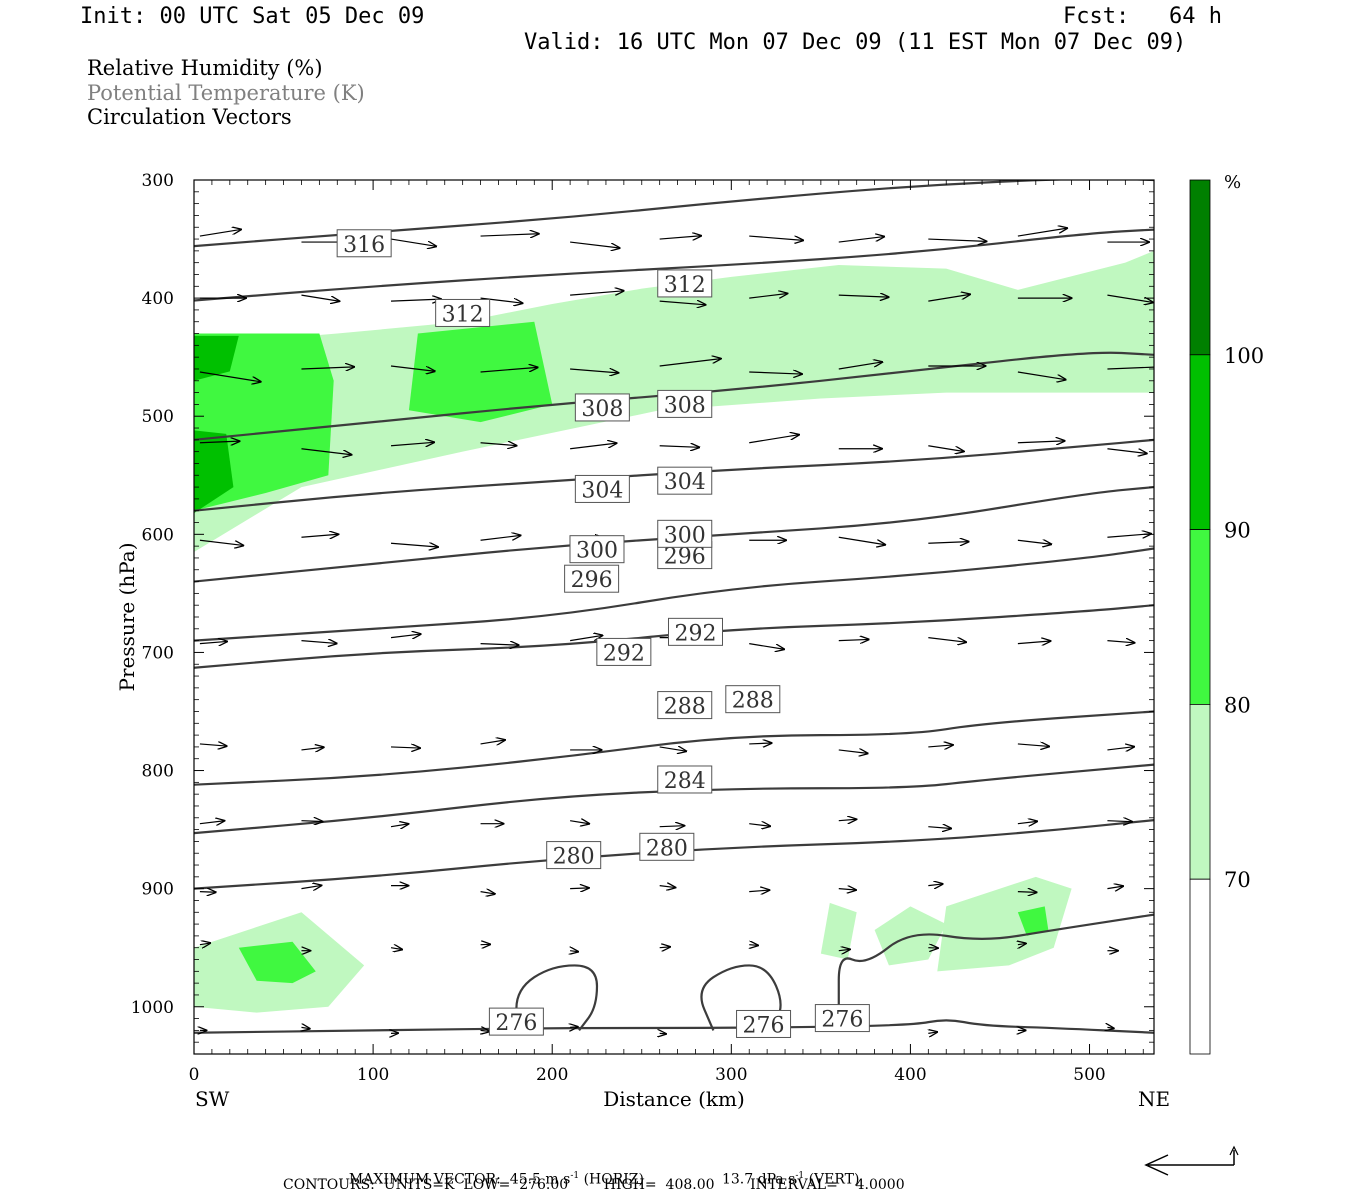 The height and width of the screenshot is (1200, 1350). What do you see at coordinates (602, 490) in the screenshot?
I see `contour-label-text: 304` at bounding box center [602, 490].